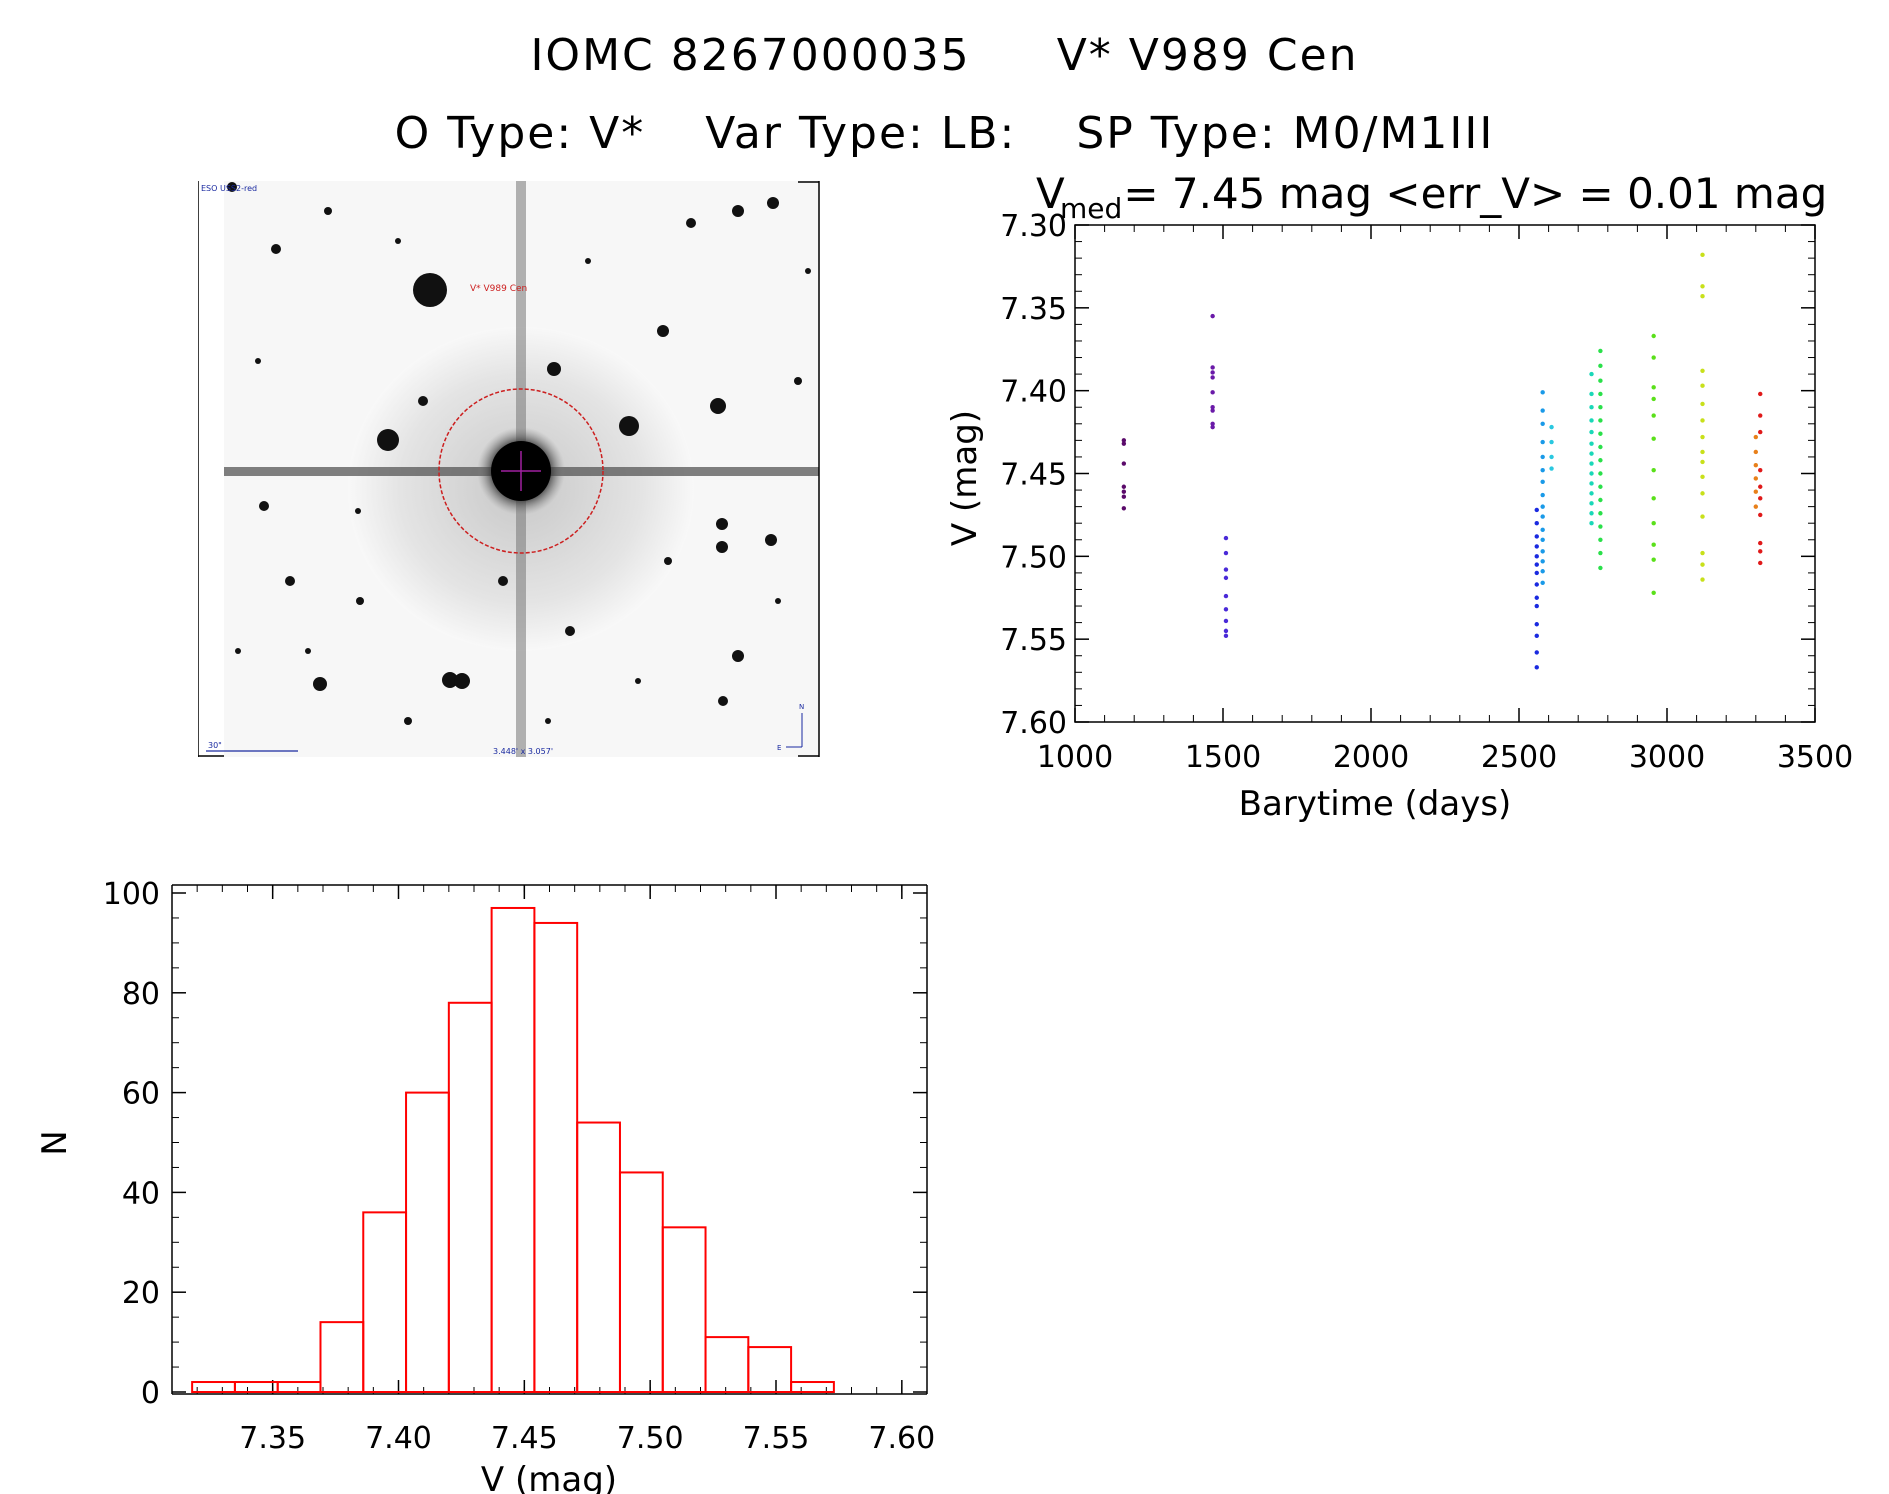  I want to click on variability-type: Var Type: LB:, so click(861, 133).